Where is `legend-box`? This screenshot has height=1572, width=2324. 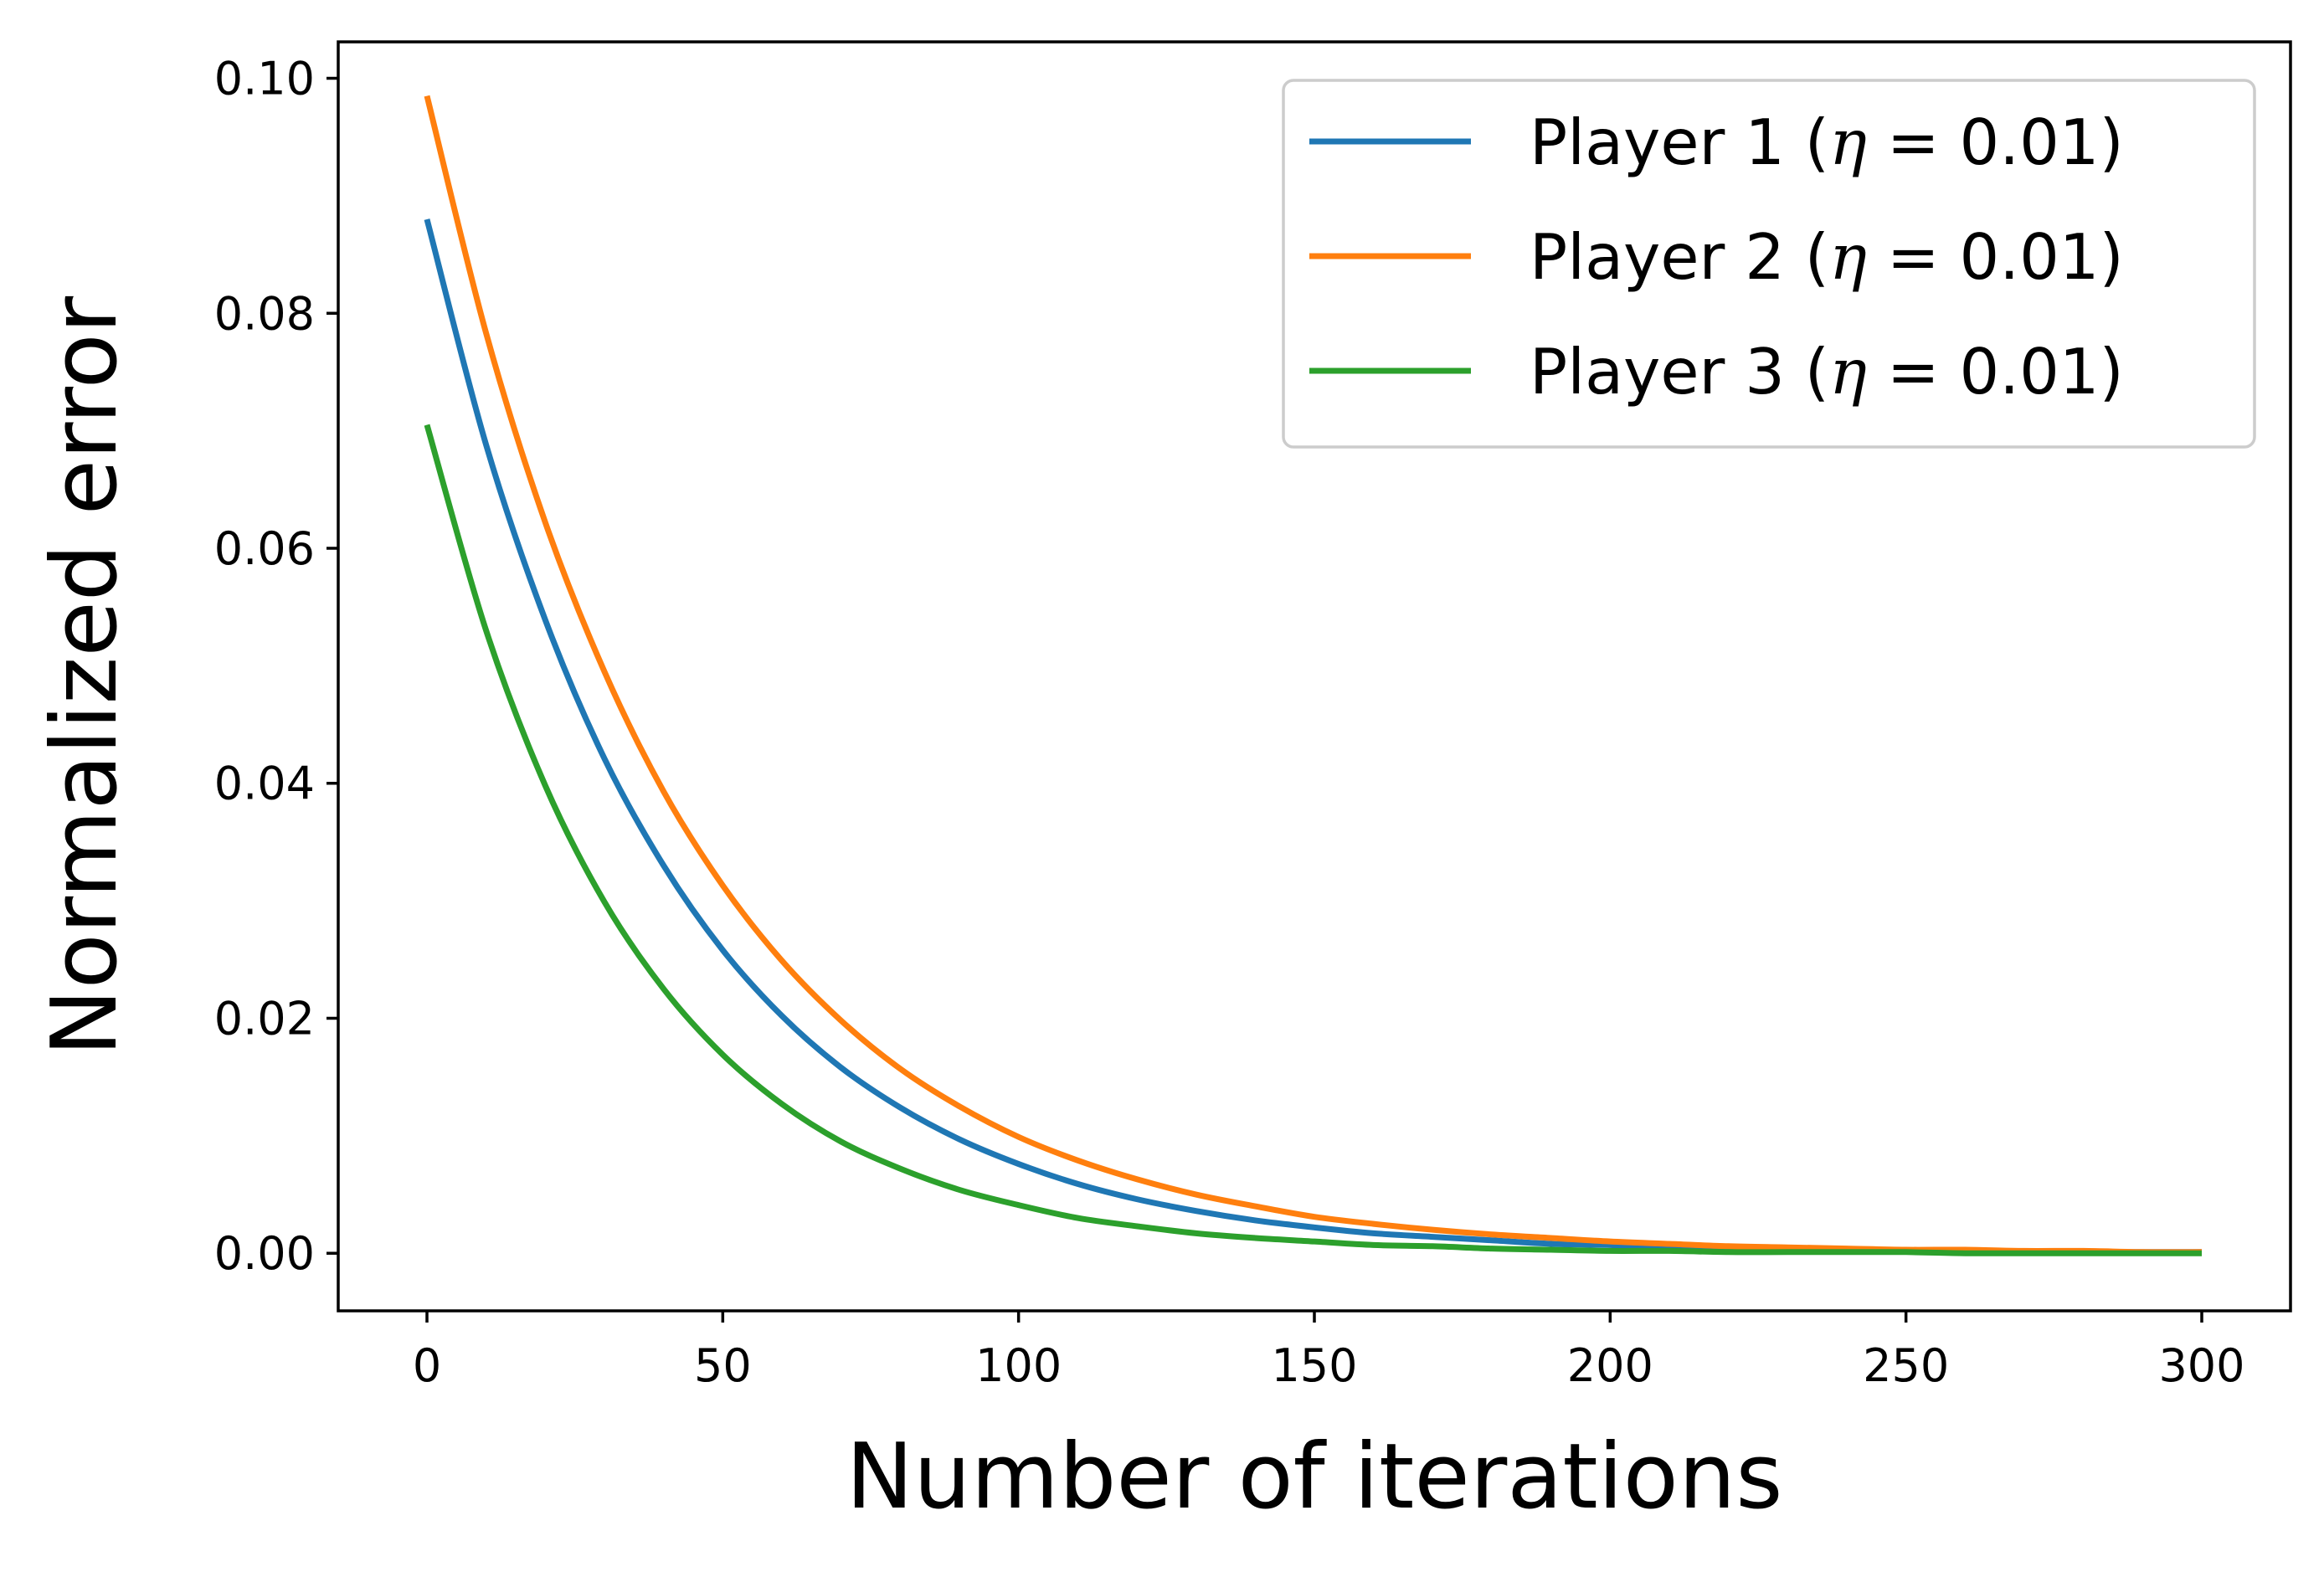 legend-box is located at coordinates (1769, 264).